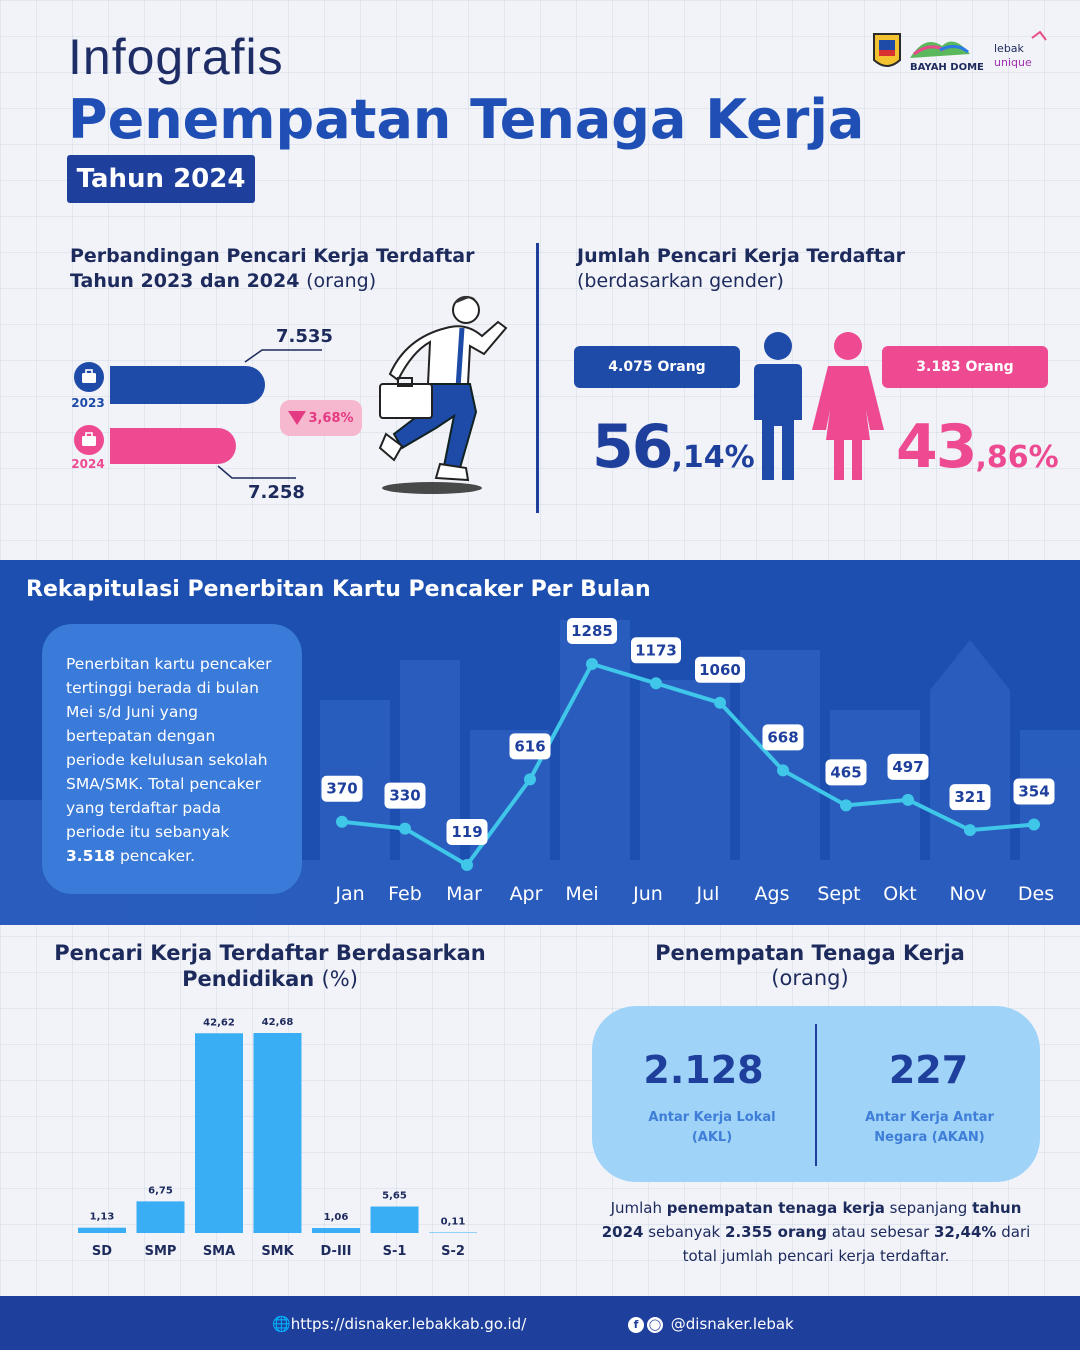 The height and width of the screenshot is (1350, 1080). I want to click on x-tick-label: Mei, so click(581, 894).